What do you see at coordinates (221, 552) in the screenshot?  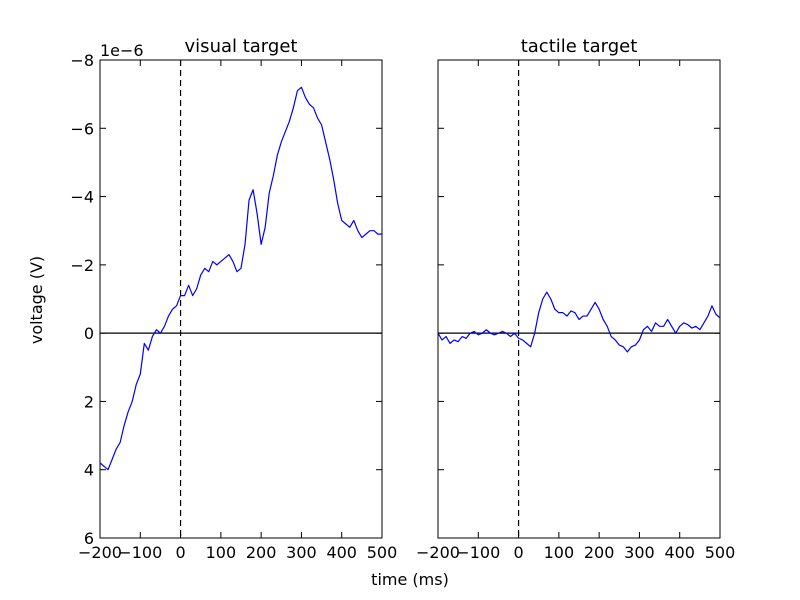 I see `visual-target-x-tick-label: 100` at bounding box center [221, 552].